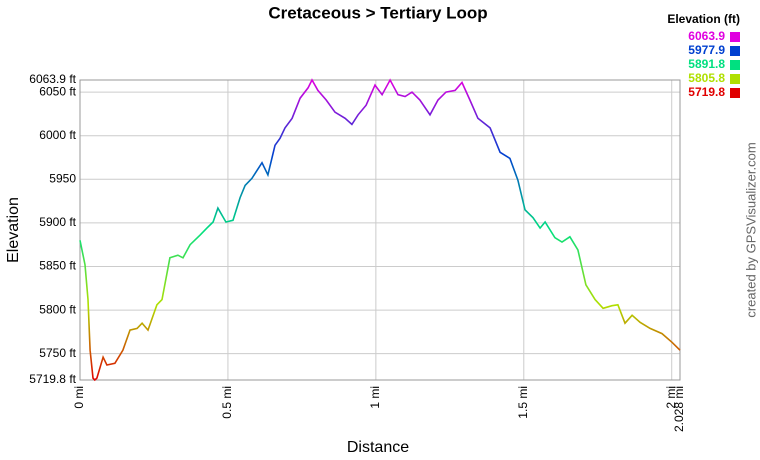 The height and width of the screenshot is (460, 760). What do you see at coordinates (706, 92) in the screenshot?
I see `legend-label: 5719.8` at bounding box center [706, 92].